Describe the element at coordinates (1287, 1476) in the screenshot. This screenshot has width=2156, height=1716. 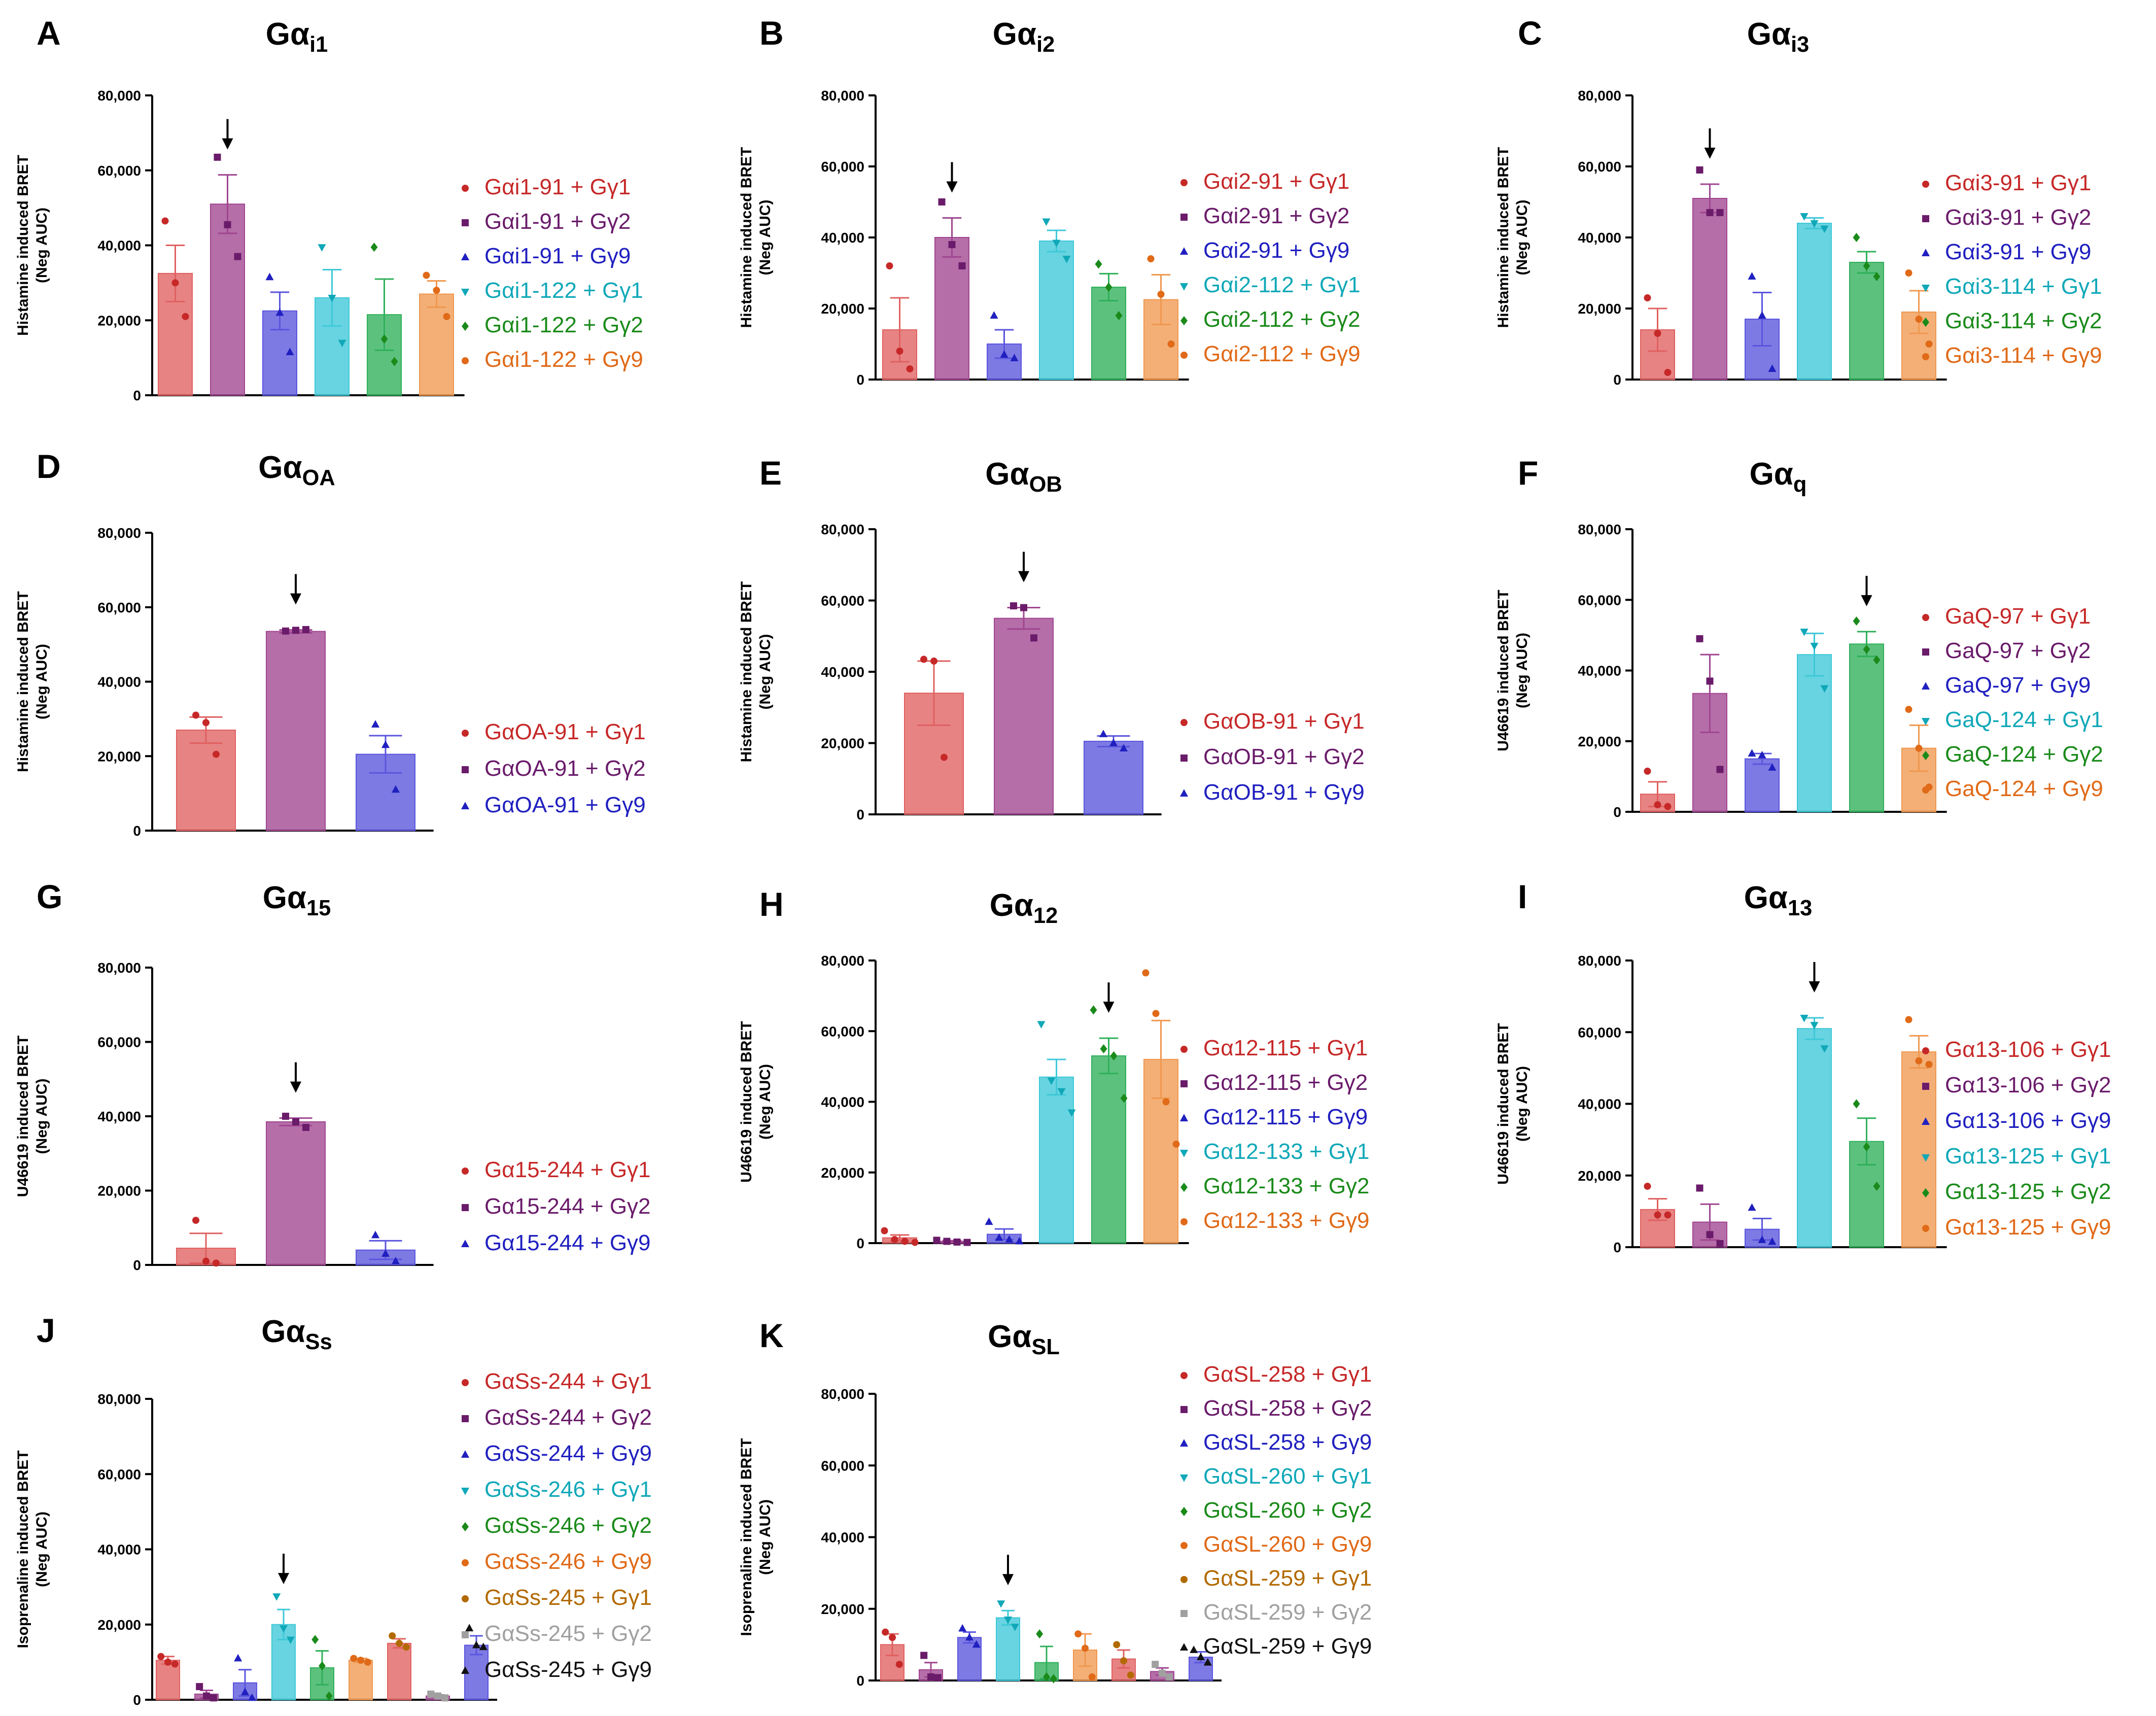
I see `legend-label: GαSL-260 + Gγ1` at that location.